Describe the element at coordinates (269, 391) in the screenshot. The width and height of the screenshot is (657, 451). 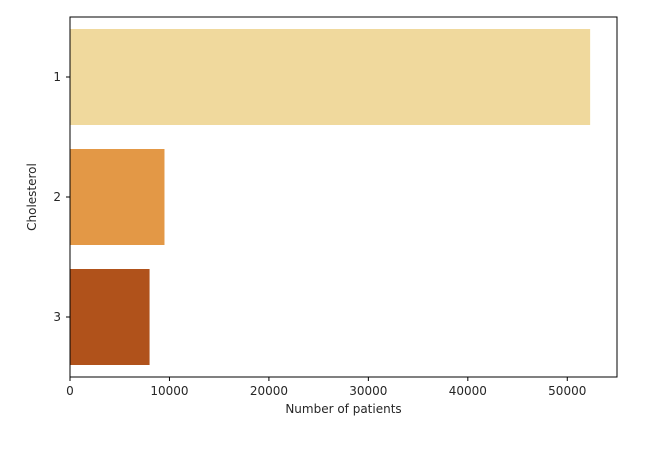
I see `x-tick-label: 20000` at that location.